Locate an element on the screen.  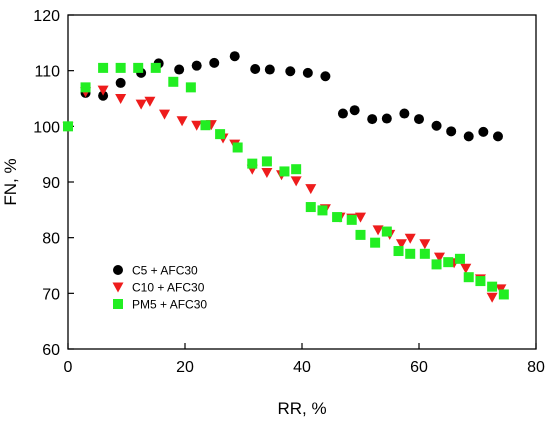
y-tick-label: 70 is located at coordinates (51, 294).